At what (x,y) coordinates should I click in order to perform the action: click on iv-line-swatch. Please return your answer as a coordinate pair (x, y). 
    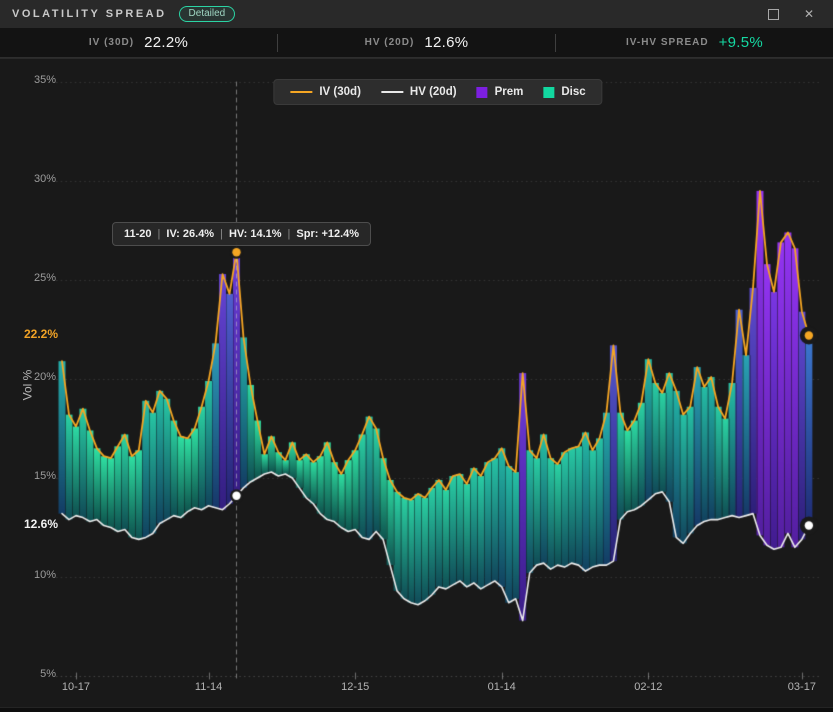
    Looking at the image, I should click on (301, 92).